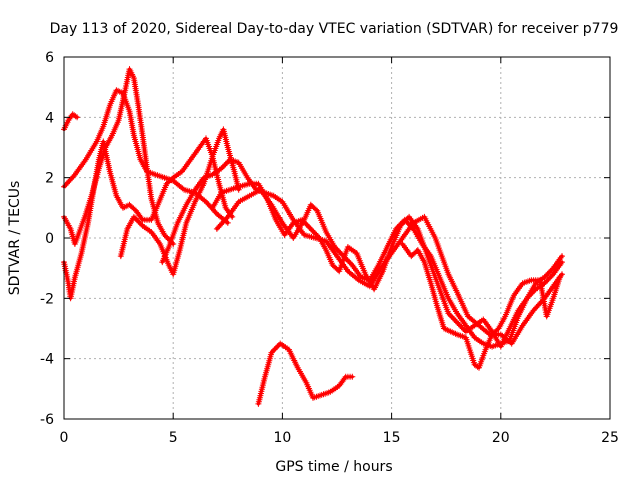 This screenshot has width=640, height=480. I want to click on x-tick-label: 5, so click(173, 438).